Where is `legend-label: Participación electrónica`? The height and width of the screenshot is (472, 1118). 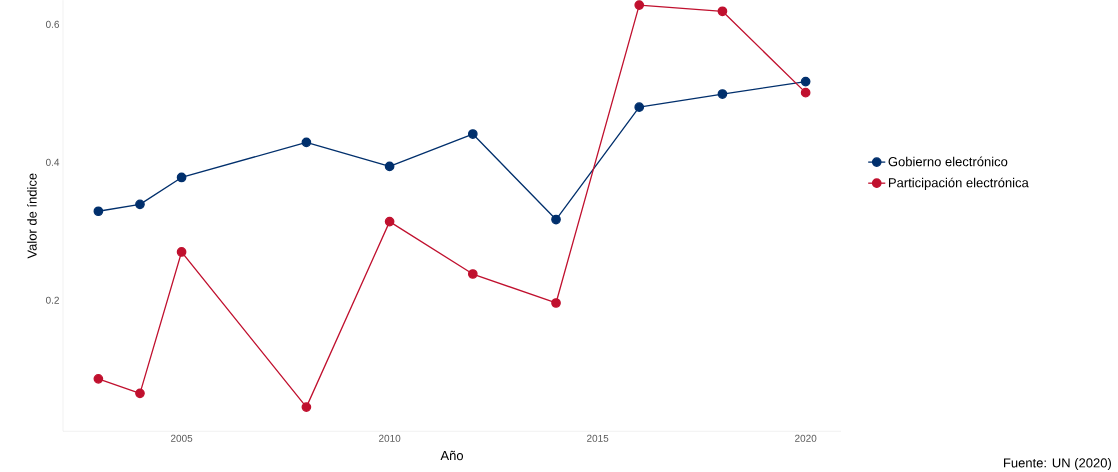
legend-label: Participación electrónica is located at coordinates (958, 183).